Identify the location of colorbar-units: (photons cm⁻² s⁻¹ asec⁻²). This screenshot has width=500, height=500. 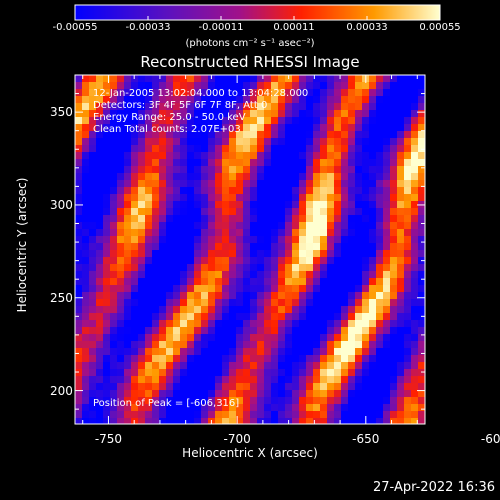
(250, 43).